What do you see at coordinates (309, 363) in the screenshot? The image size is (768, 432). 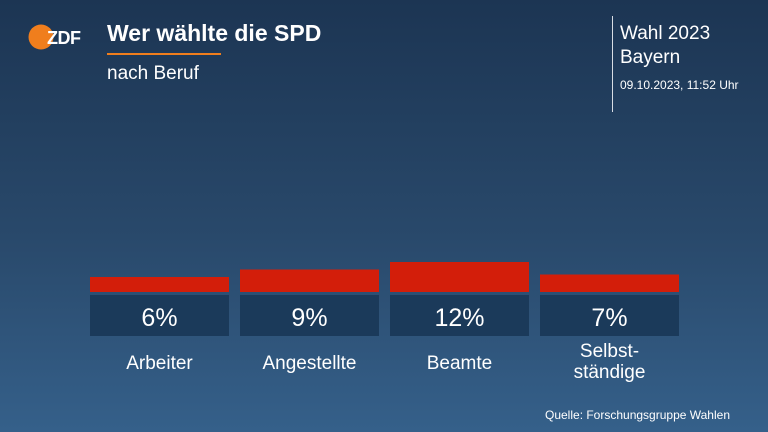 I see `category-label: Angestellte` at bounding box center [309, 363].